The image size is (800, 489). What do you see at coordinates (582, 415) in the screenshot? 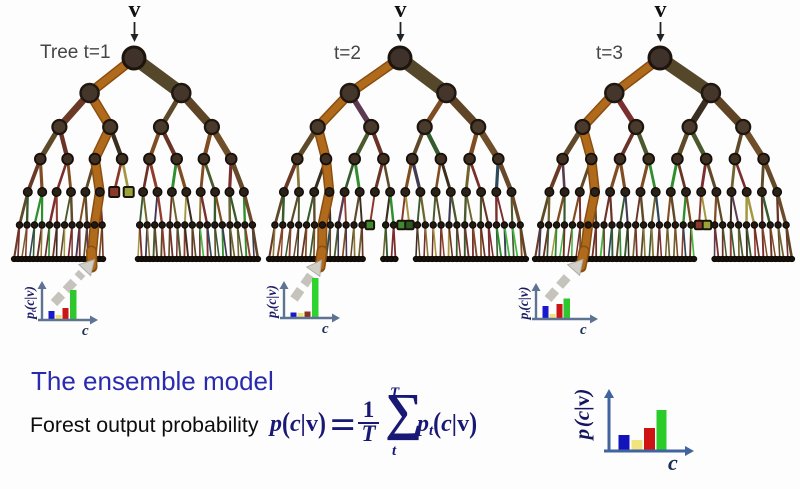
I see `svg-text: p (c|v)` at bounding box center [582, 415].